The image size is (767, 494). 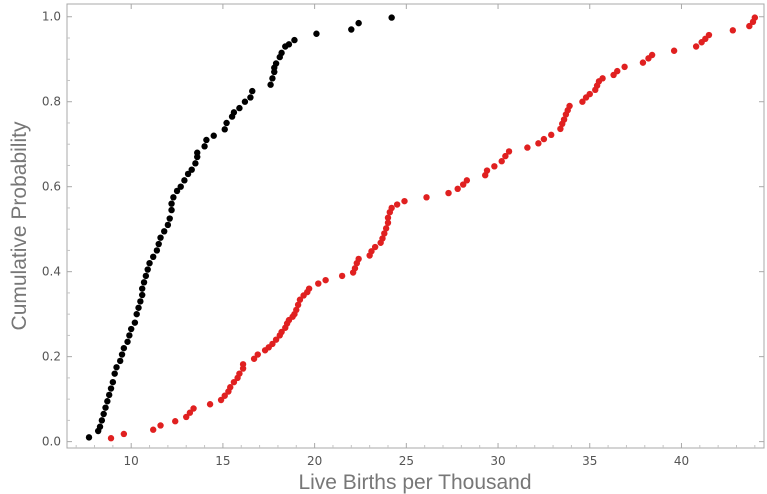 What do you see at coordinates (497, 461) in the screenshot?
I see `x-tick-label: 30` at bounding box center [497, 461].